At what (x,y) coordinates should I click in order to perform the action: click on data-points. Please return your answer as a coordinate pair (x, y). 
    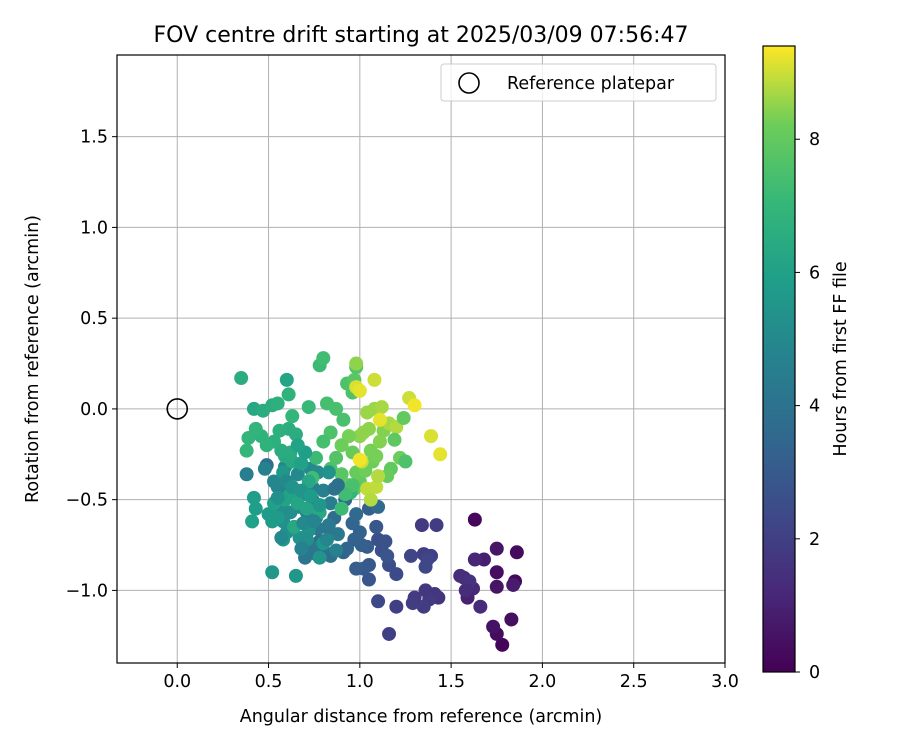
    Looking at the image, I should click on (379, 501).